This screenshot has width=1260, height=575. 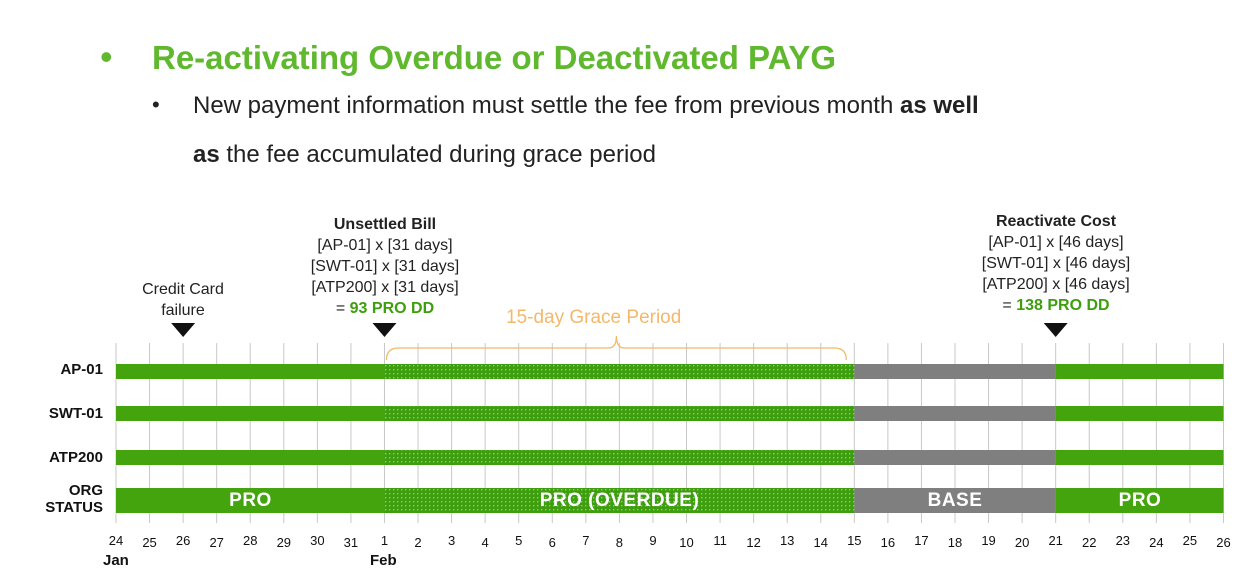 What do you see at coordinates (753, 542) in the screenshot?
I see `axis-day-label: 12` at bounding box center [753, 542].